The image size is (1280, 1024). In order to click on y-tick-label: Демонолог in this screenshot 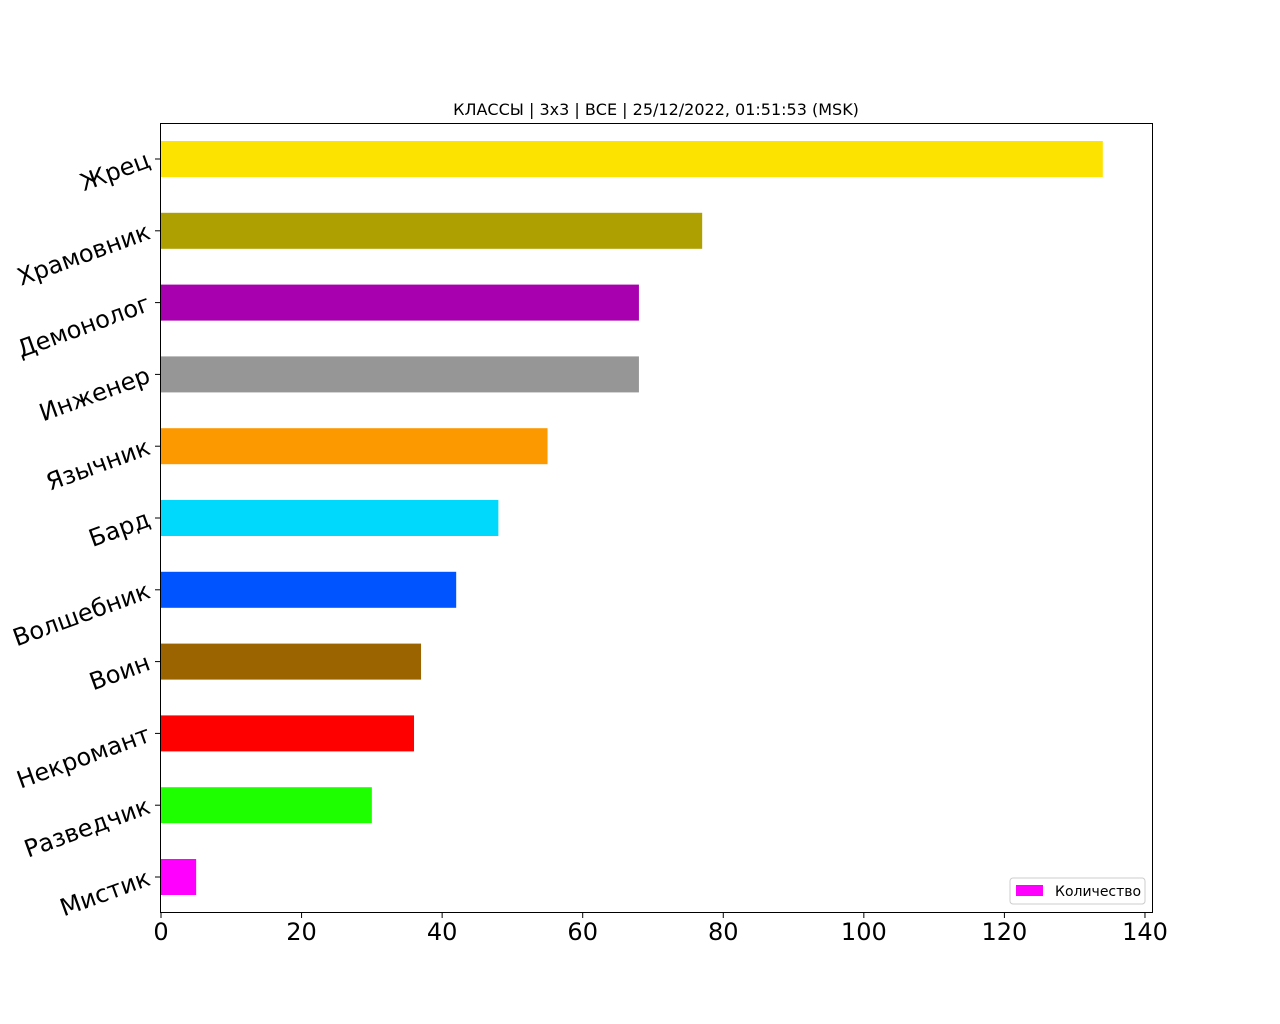, I will do `click(83, 326)`.